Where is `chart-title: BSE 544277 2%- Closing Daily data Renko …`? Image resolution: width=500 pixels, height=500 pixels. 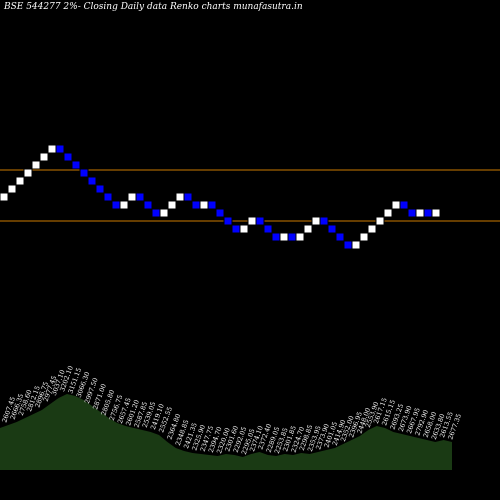 chart-title: BSE 544277 2%- Closing Daily data Renko … is located at coordinates (153, 7).